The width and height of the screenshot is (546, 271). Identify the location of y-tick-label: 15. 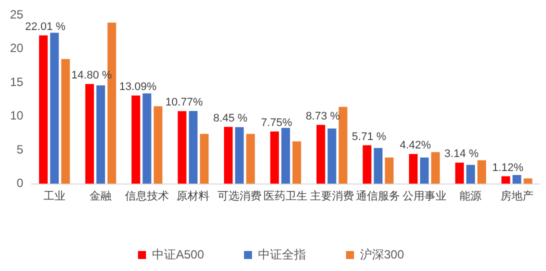
(17, 81).